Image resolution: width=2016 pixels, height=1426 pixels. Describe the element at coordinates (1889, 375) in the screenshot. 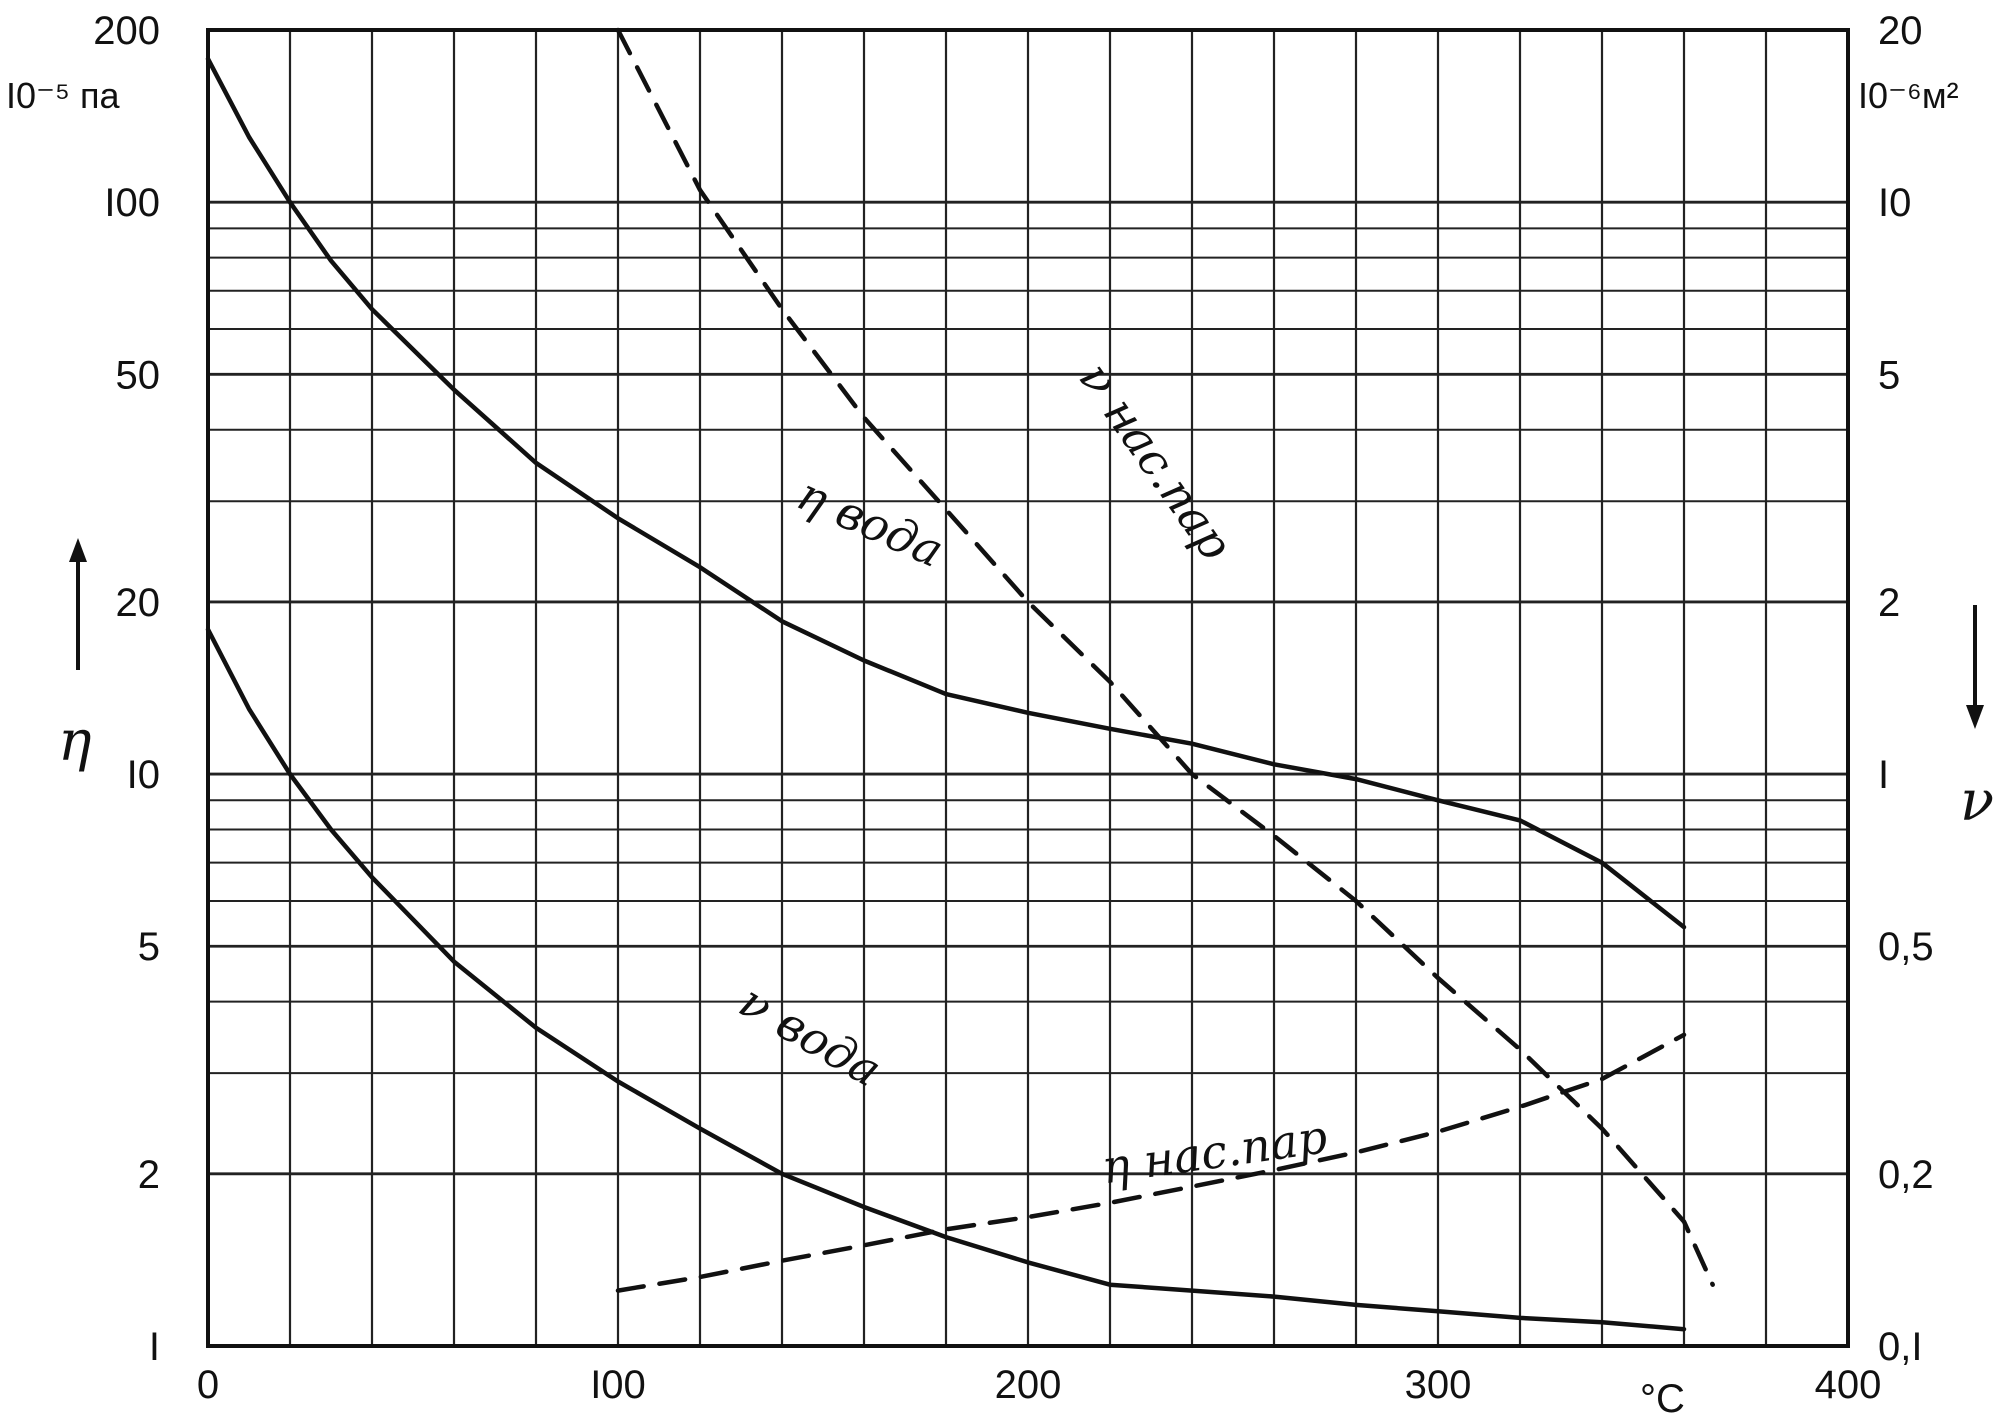

I see `right-tick-label: 5` at that location.